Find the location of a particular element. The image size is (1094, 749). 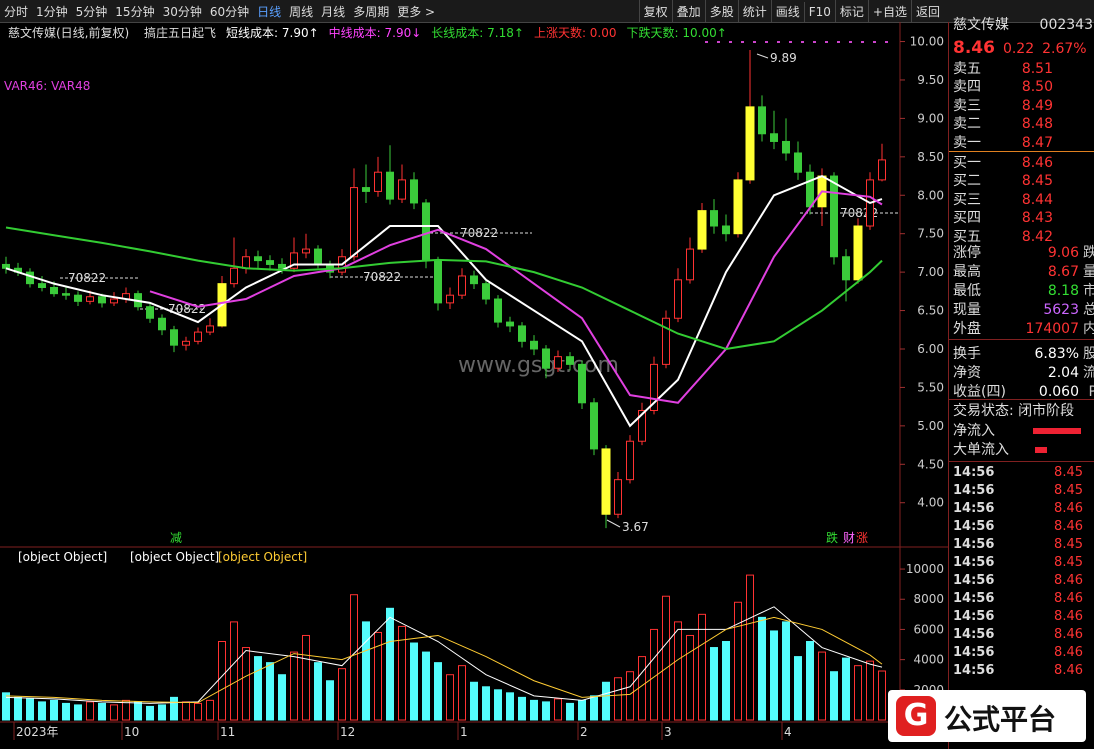

flow-row: 大单流入 is located at coordinates (1023, 450).